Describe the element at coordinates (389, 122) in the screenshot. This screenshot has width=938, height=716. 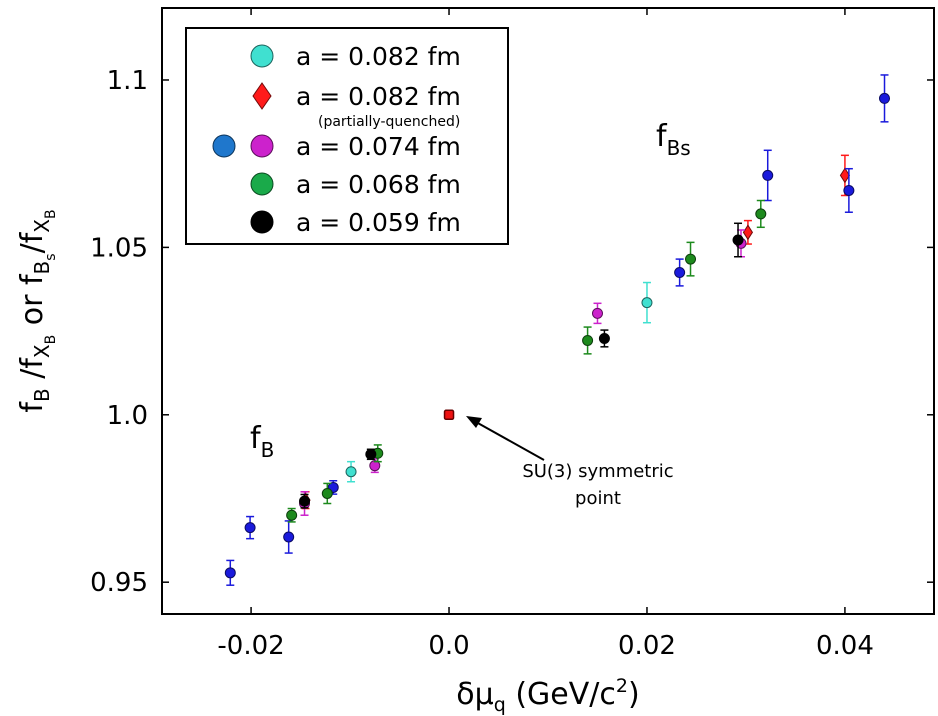
I see `legend-note: (partially-quenched)` at that location.